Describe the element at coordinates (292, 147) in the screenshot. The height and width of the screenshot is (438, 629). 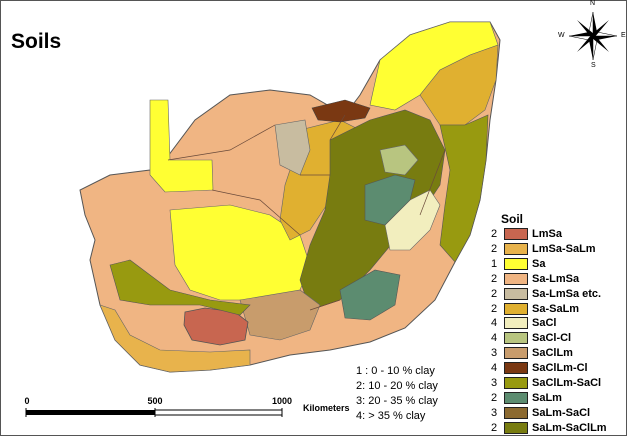
I see `region-sa-lmsa-etc` at that location.